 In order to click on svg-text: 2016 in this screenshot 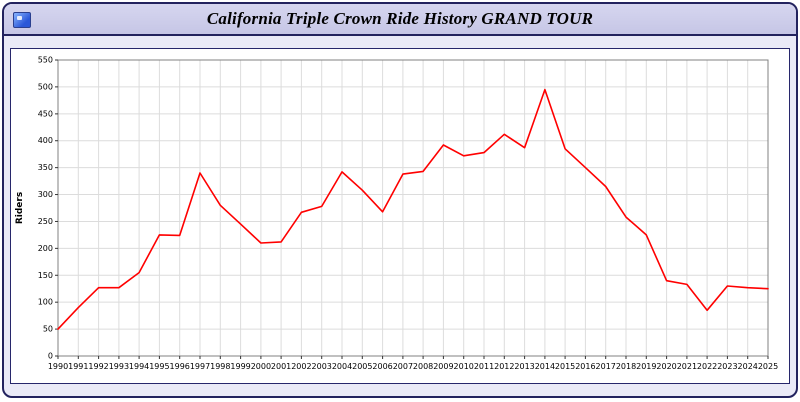, I will do `click(585, 366)`.